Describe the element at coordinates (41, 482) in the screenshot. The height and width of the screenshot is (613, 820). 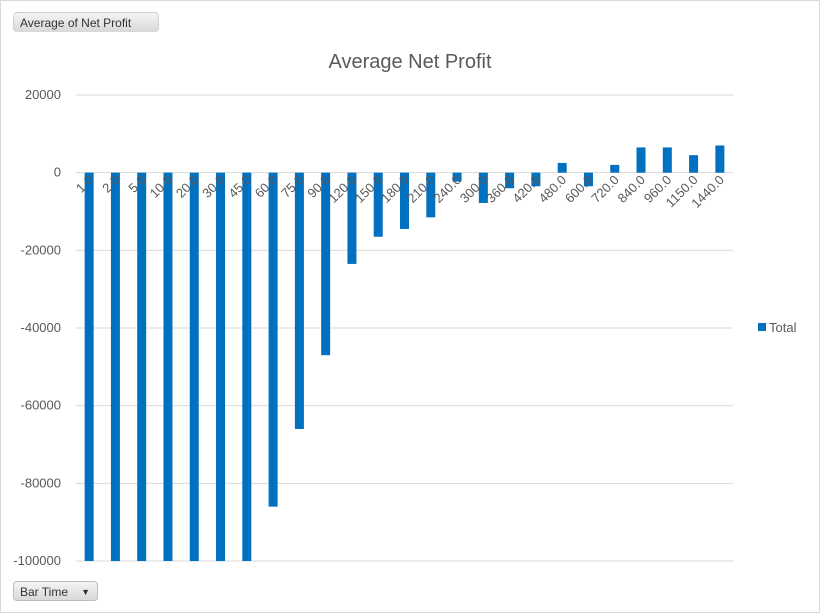
I see `y-tick-label: -80000` at that location.